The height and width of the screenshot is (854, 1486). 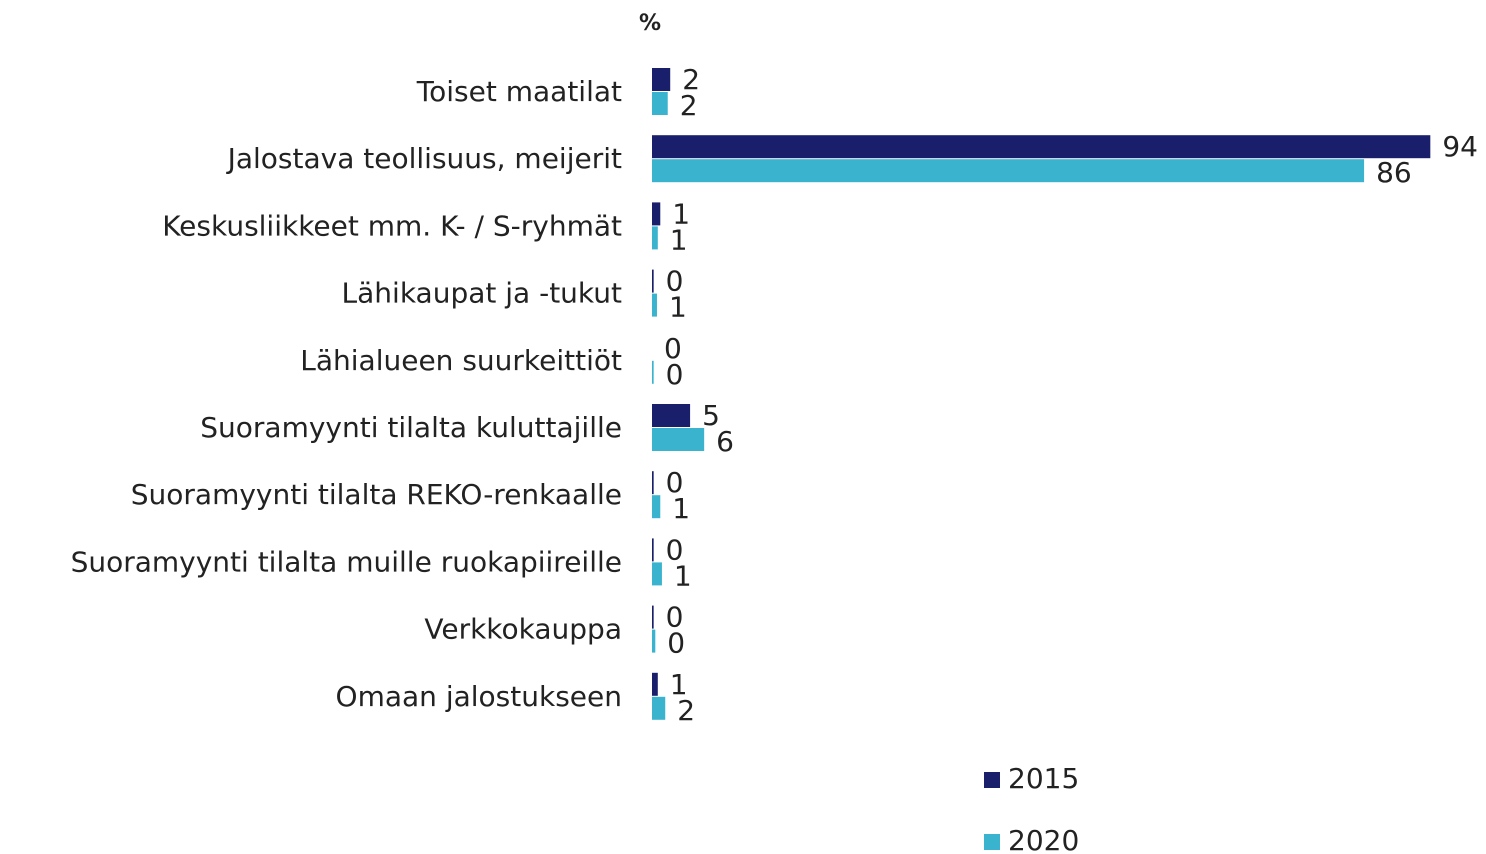 I want to click on axis-label: %, so click(x=650, y=23).